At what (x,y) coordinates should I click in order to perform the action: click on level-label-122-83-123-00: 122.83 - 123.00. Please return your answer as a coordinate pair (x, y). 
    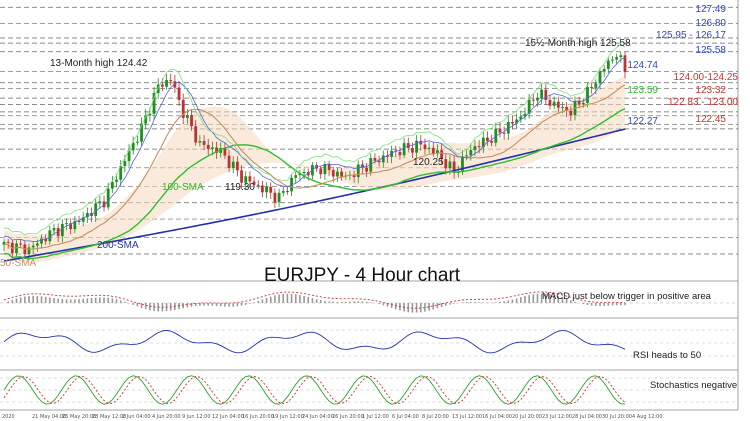
    Looking at the image, I should click on (703, 102).